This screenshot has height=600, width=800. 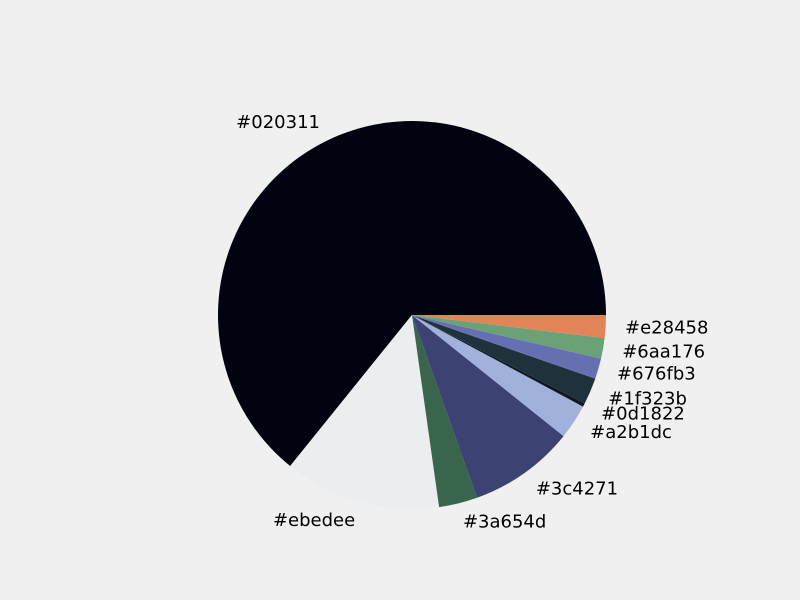 I want to click on pie-slice-label: #e28458, so click(x=666, y=327).